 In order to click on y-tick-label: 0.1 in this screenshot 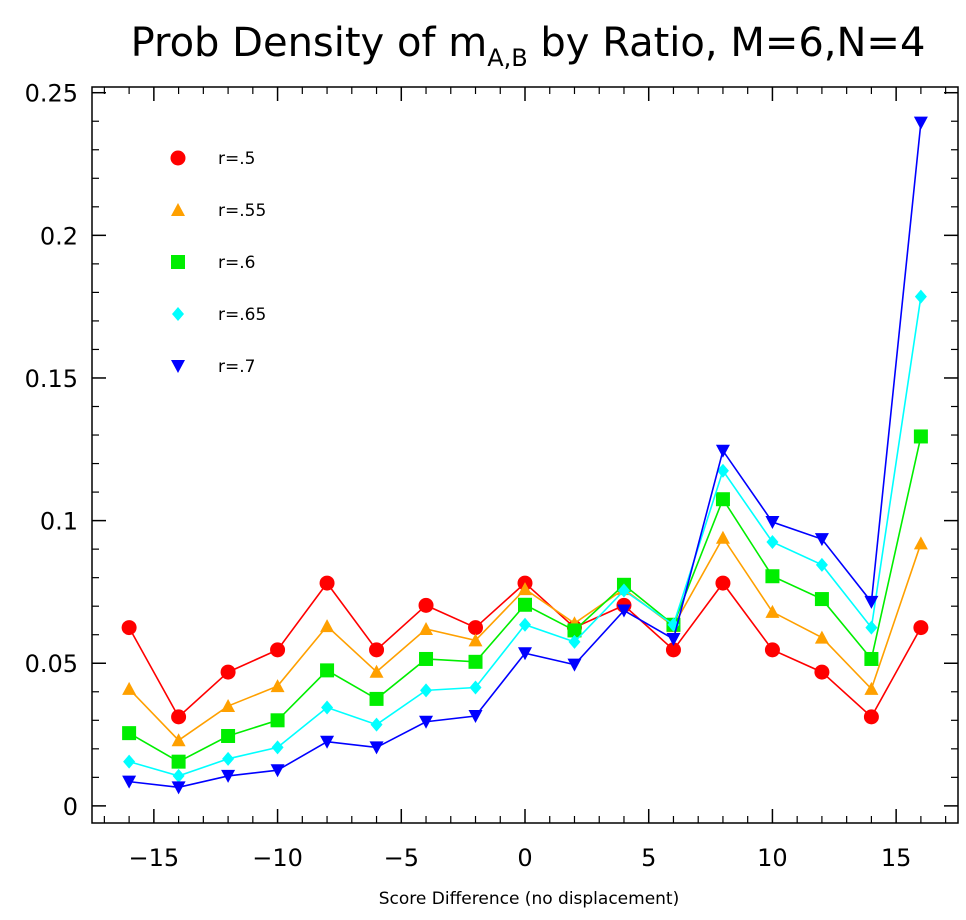, I will do `click(59, 522)`.